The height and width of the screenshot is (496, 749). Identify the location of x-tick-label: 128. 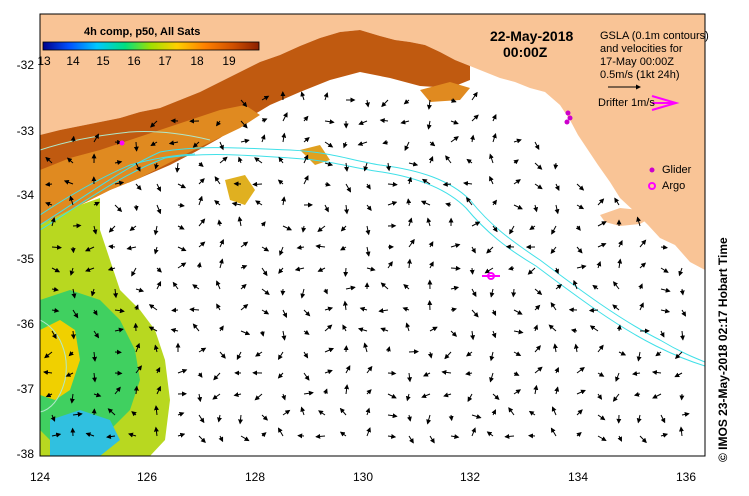
(255, 477).